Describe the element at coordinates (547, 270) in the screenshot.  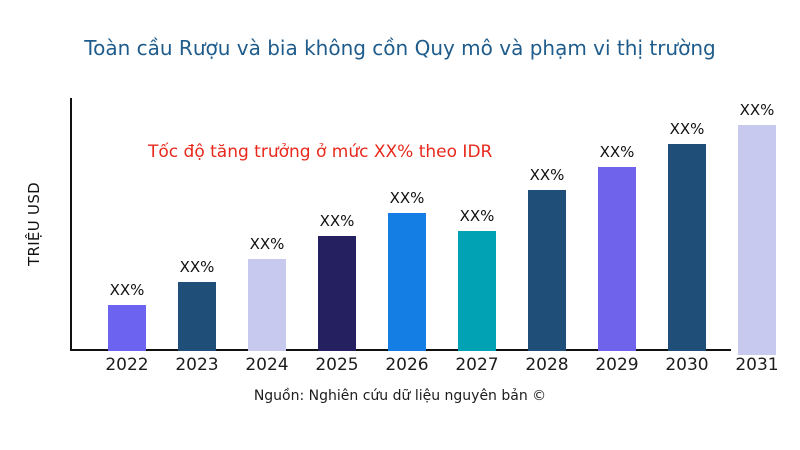
I see `bar-2028` at that location.